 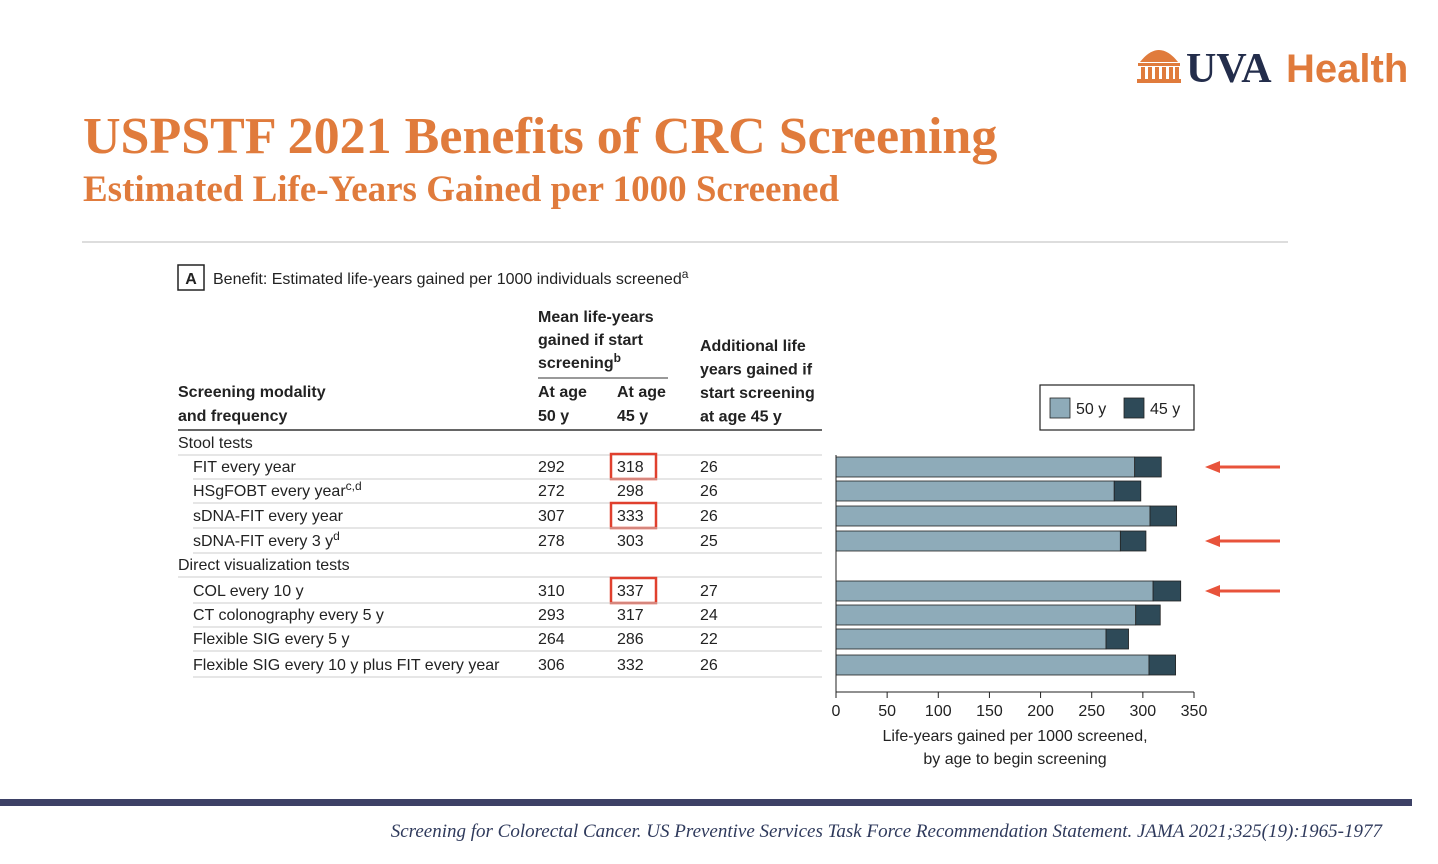 I want to click on col-header: Mean life-years, so click(x=596, y=317).